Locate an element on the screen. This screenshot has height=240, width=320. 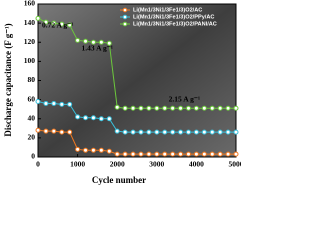
y-tick-label: 160 is located at coordinates (30, 4).